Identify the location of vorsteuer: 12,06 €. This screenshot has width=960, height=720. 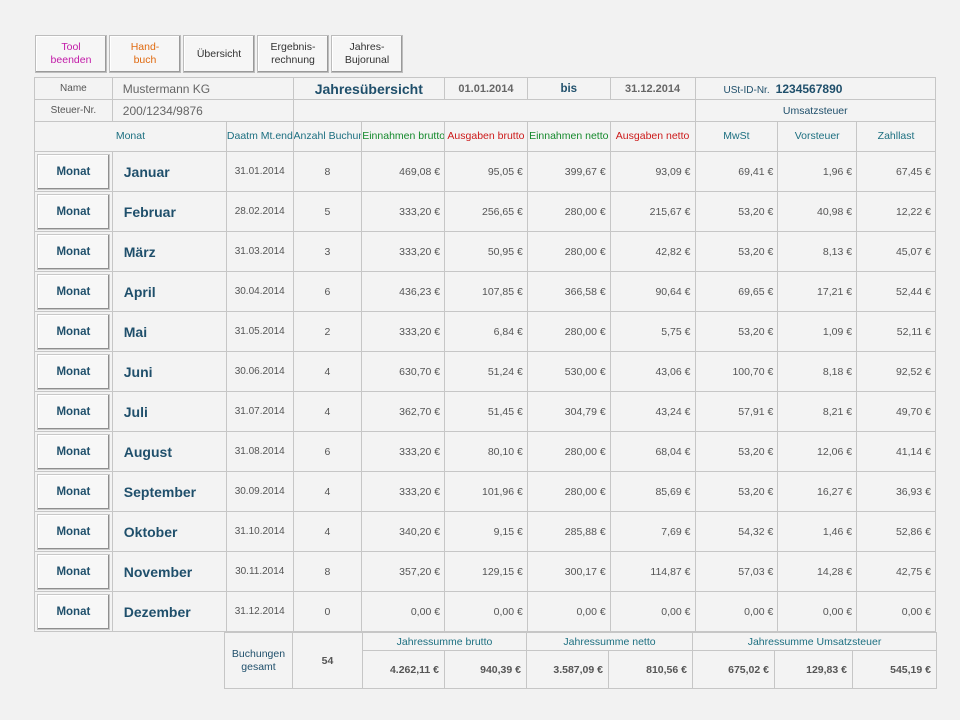
(817, 451).